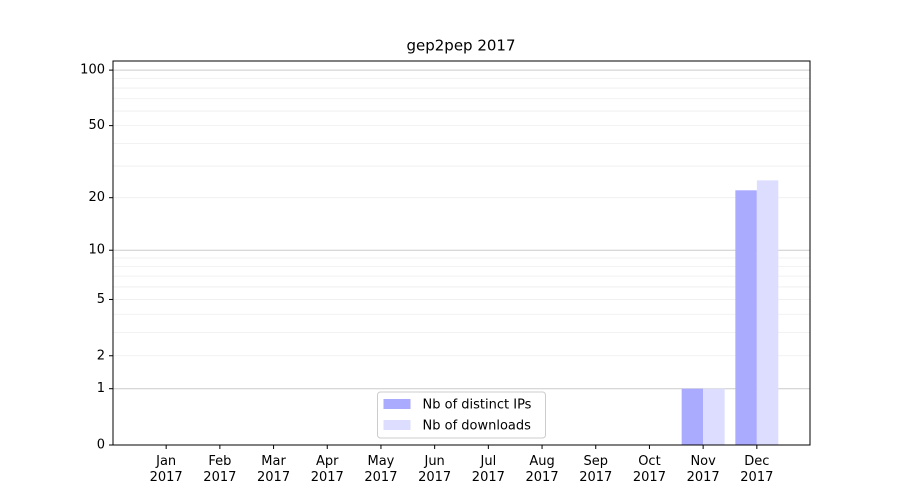 The image size is (900, 500). I want to click on y-tick-label: 2, so click(101, 355).